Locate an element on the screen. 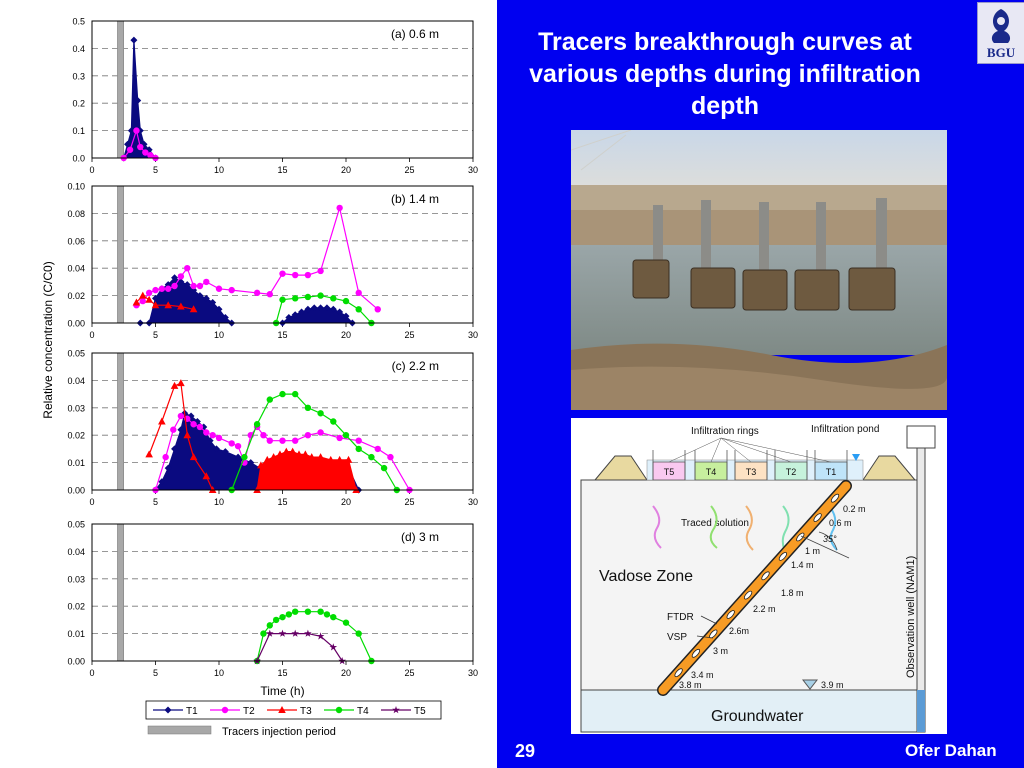 The width and height of the screenshot is (1024, 768). logo-emblem-icon is located at coordinates (1001, 26).